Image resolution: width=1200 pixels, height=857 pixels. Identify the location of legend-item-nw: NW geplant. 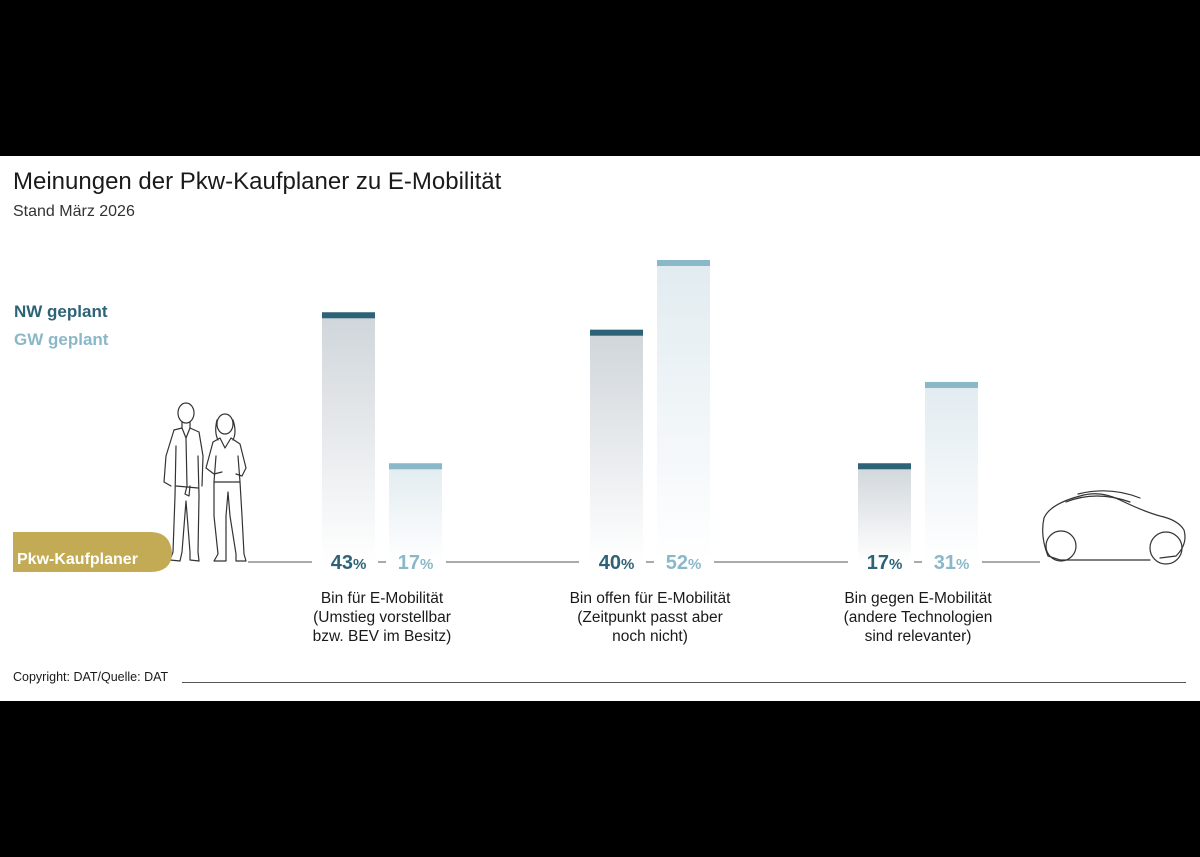
(61, 311).